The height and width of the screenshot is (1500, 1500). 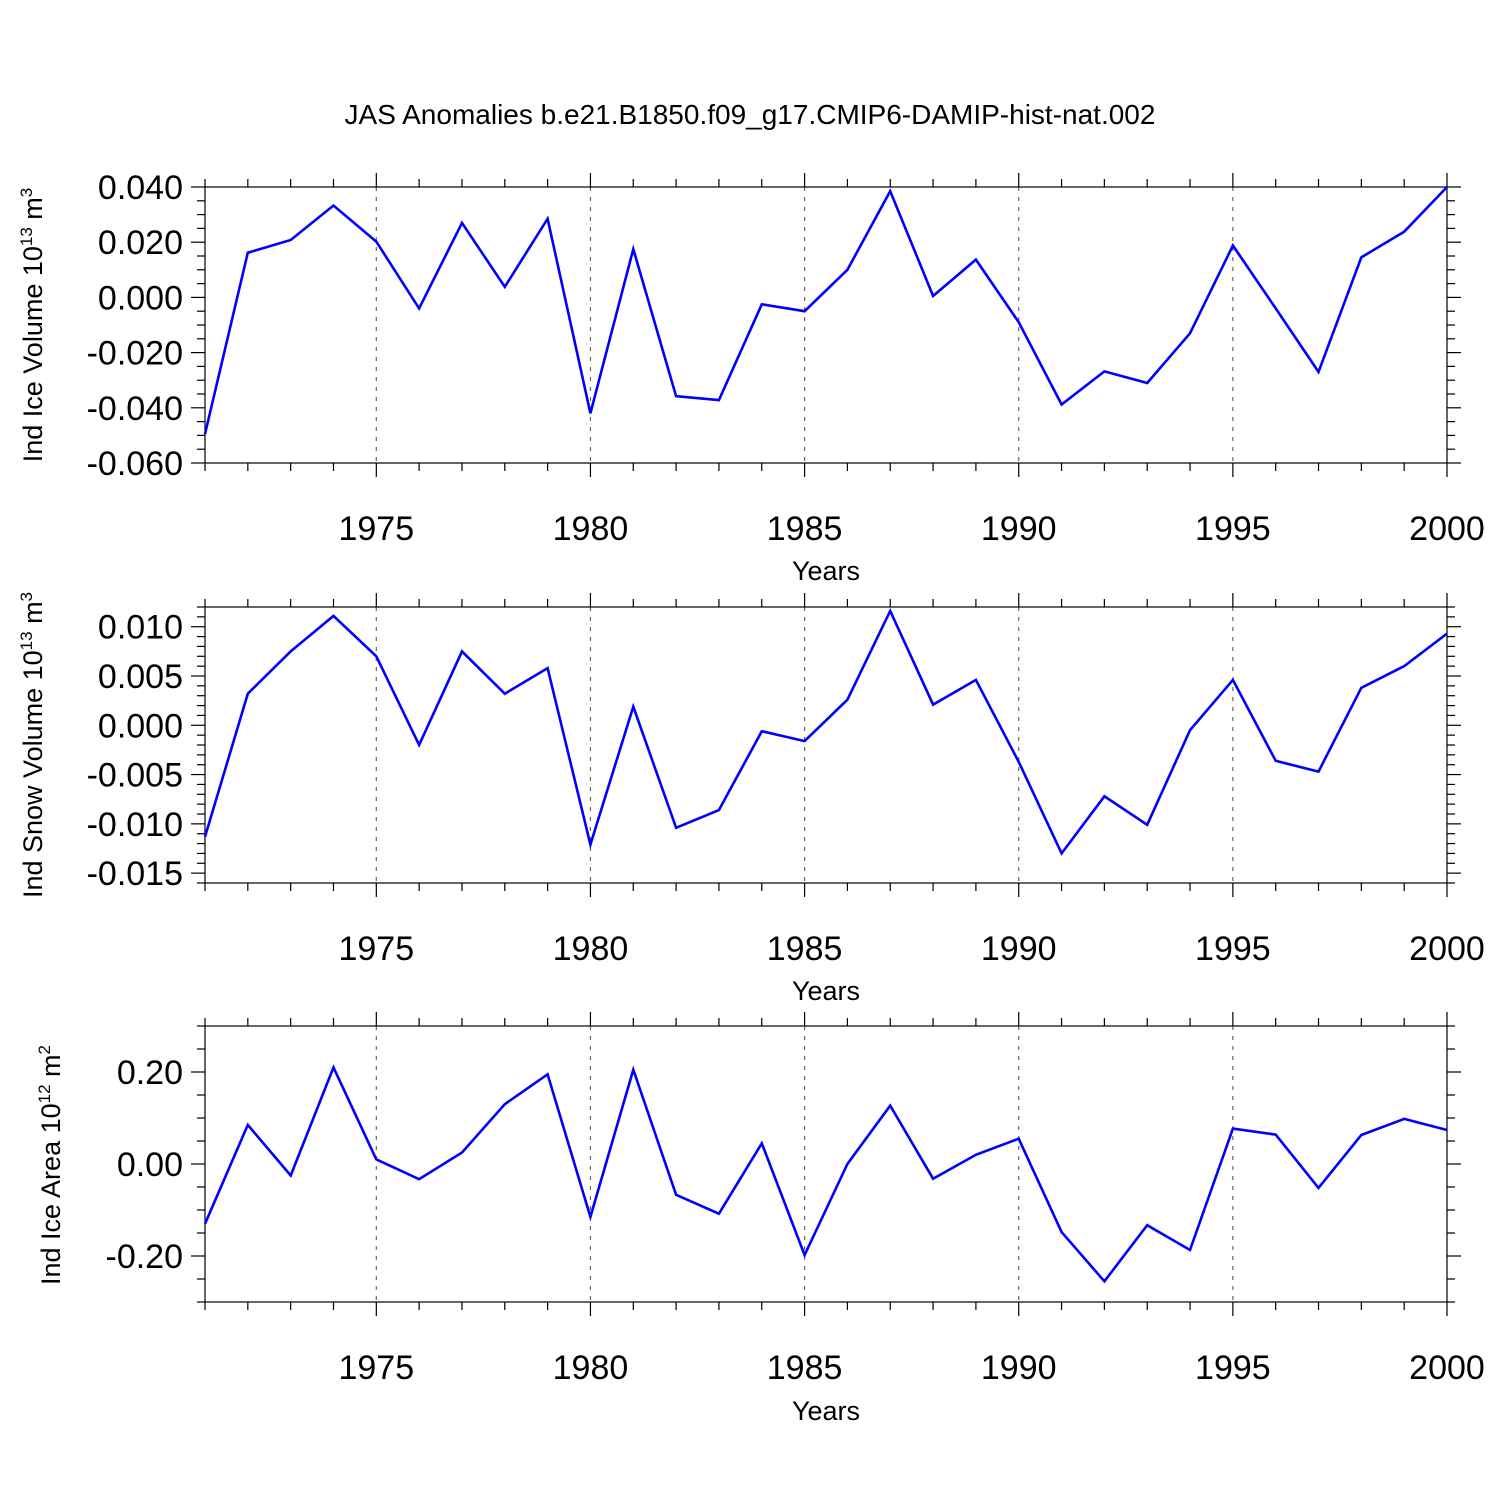 What do you see at coordinates (825, 310) in the screenshot?
I see `ice-volume-series-line` at bounding box center [825, 310].